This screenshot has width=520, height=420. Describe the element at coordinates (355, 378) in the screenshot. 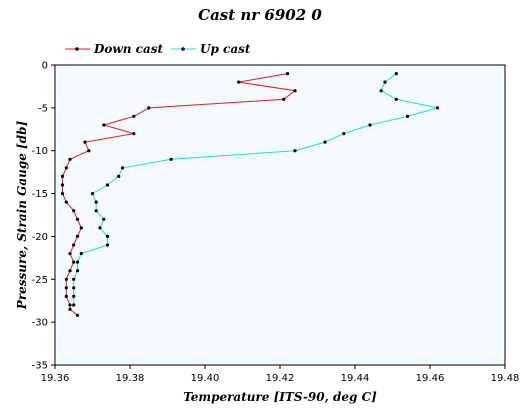

I see `x-tick-label: 19.44` at that location.